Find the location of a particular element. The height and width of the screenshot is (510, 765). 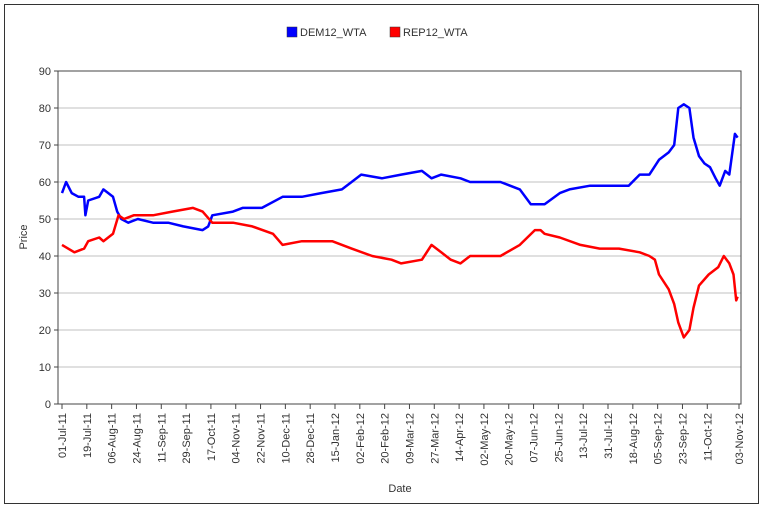

x-tick-label: 28-Dec-11 is located at coordinates (311, 438).